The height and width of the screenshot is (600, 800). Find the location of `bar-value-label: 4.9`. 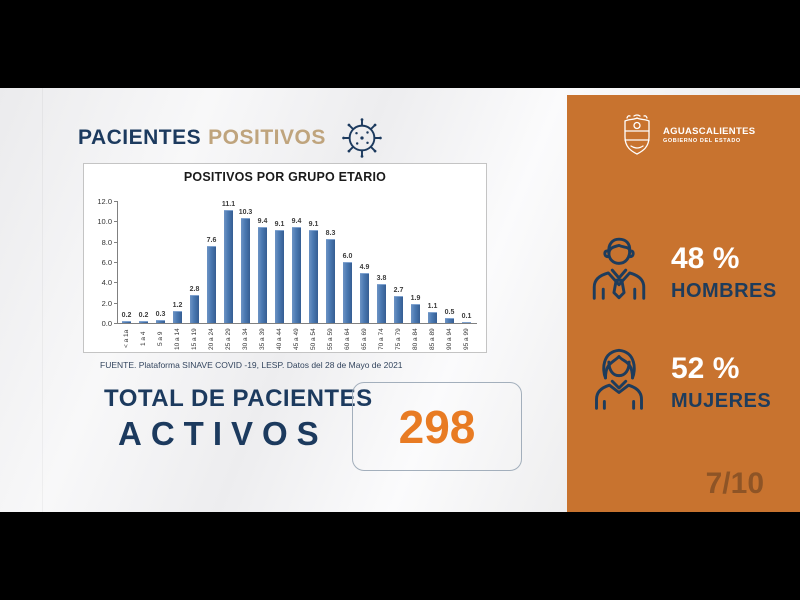

bar-value-label: 4.9 is located at coordinates (364, 268).